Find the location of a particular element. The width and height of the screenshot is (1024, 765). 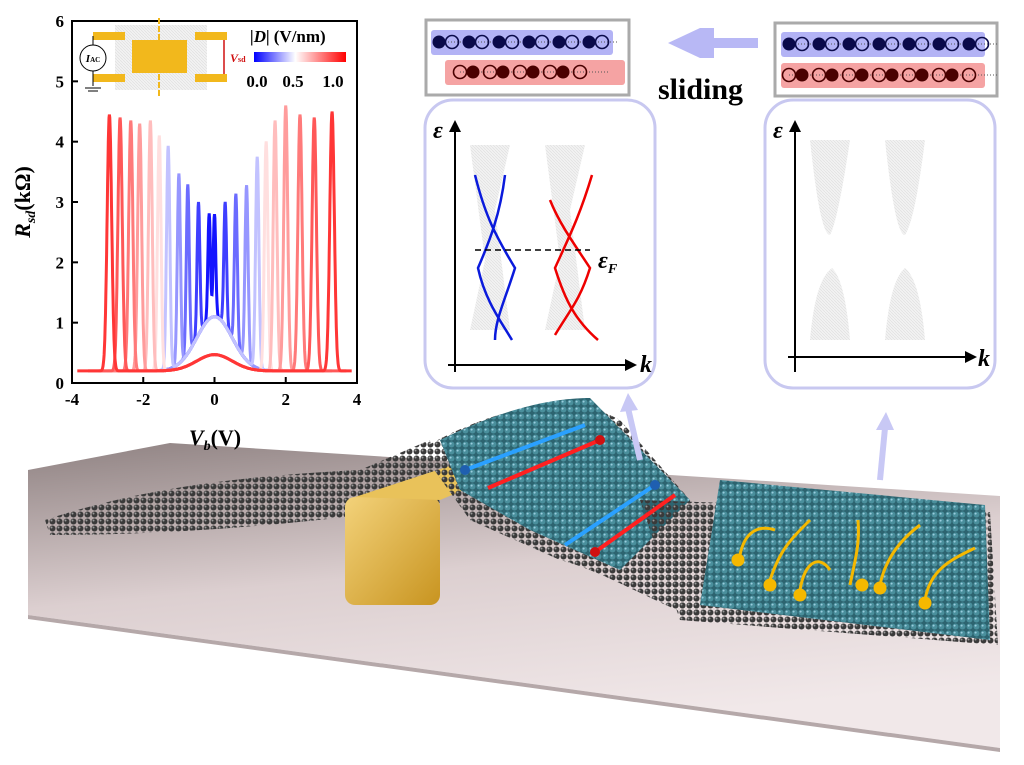

gold-electrode is located at coordinates (392, 551).